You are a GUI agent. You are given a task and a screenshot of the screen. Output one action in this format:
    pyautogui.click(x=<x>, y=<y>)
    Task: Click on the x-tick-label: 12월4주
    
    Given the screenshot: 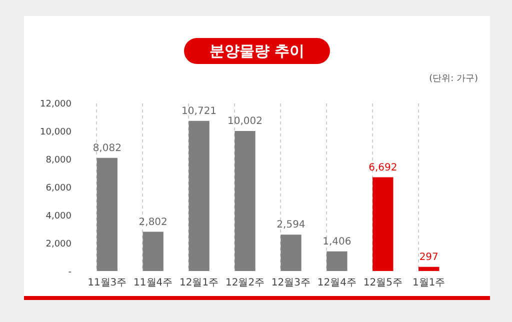 What is the action you would take?
    pyautogui.click(x=336, y=283)
    